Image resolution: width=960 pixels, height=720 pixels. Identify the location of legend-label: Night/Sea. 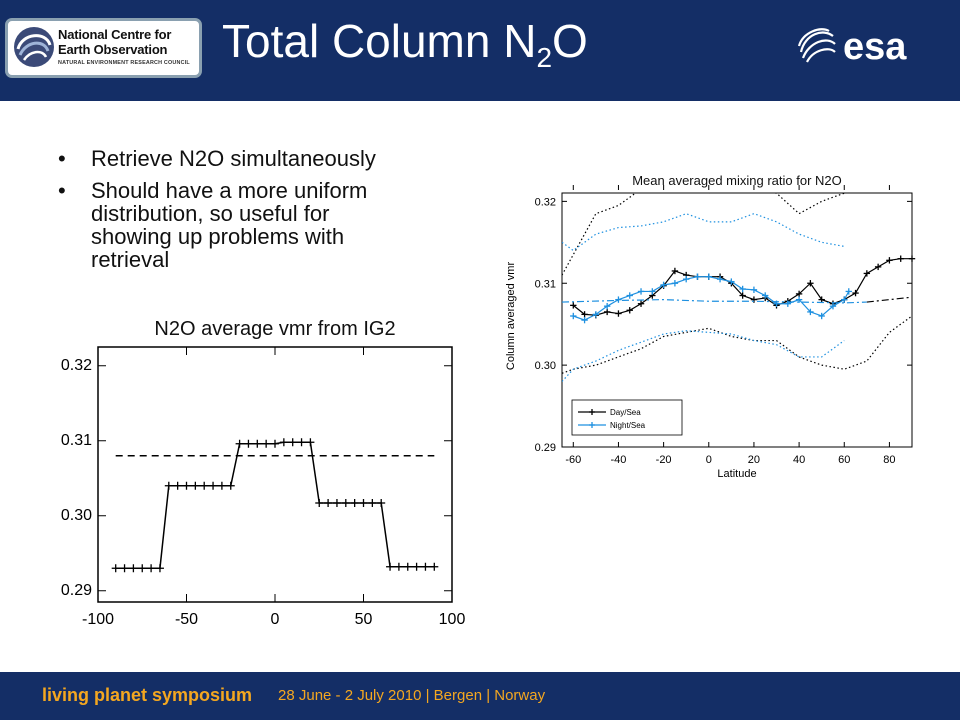
(628, 425).